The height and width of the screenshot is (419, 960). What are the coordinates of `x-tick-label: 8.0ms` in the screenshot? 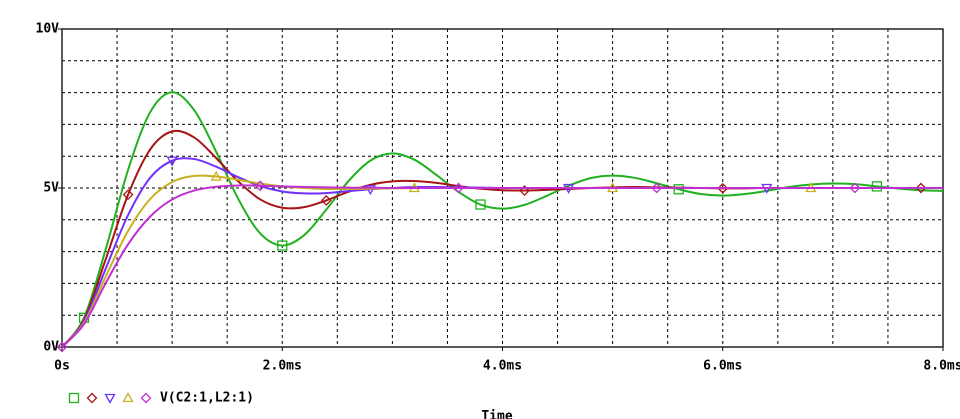 It's located at (941, 366).